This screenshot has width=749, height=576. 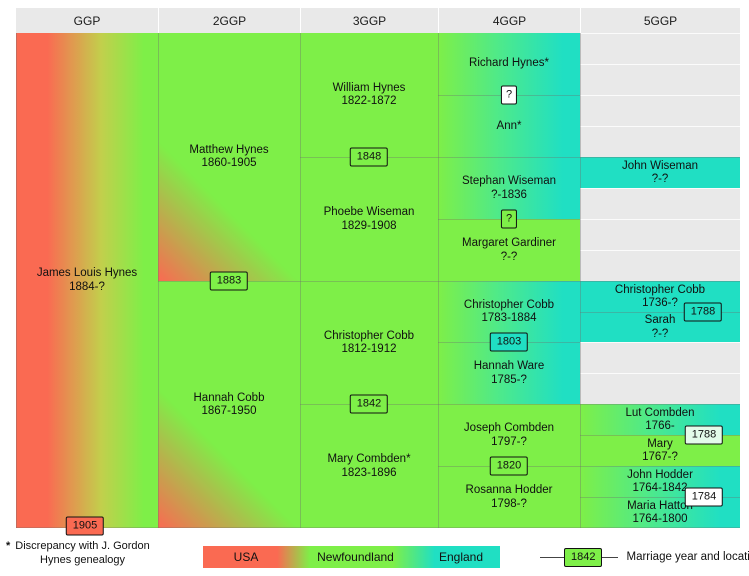 What do you see at coordinates (509, 194) in the screenshot?
I see `person-dates: ?-1836` at bounding box center [509, 194].